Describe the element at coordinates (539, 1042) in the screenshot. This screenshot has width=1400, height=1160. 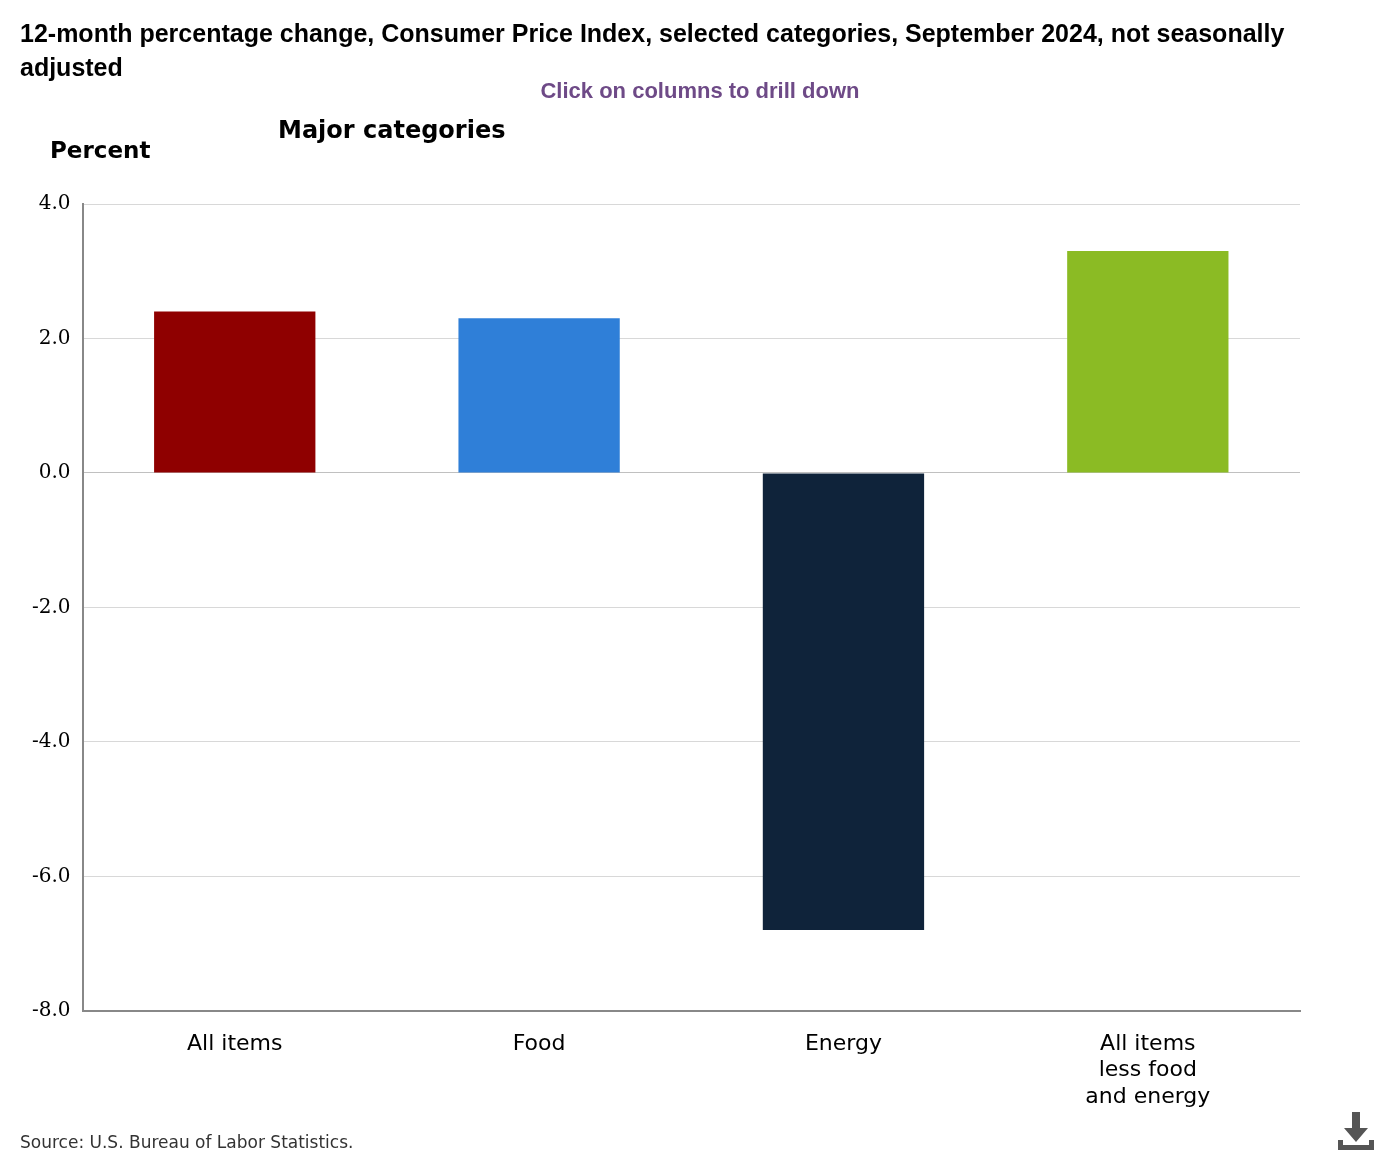
I see `x-tick-label: Food` at that location.